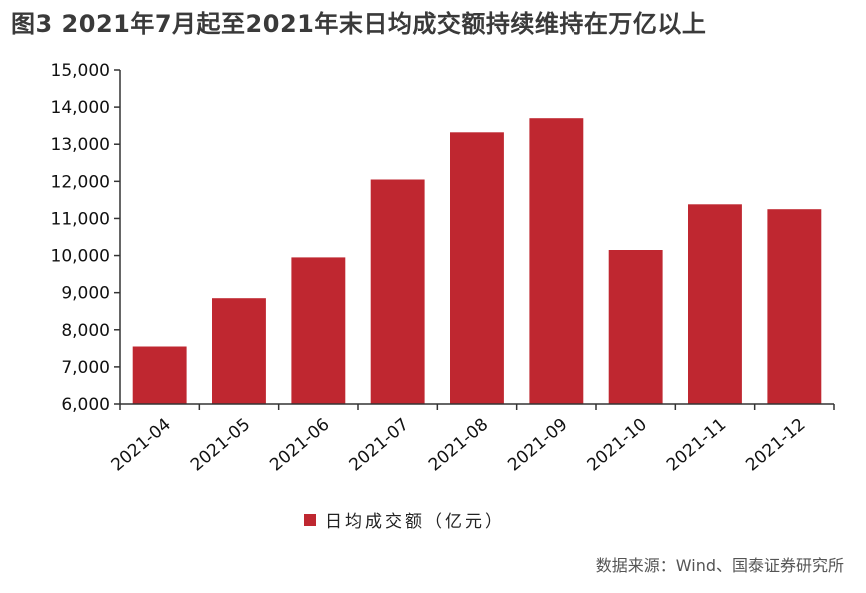 The height and width of the screenshot is (593, 866). Describe the element at coordinates (415, 522) in the screenshot. I see `legend-label: 日均成交额（亿元）` at that location.